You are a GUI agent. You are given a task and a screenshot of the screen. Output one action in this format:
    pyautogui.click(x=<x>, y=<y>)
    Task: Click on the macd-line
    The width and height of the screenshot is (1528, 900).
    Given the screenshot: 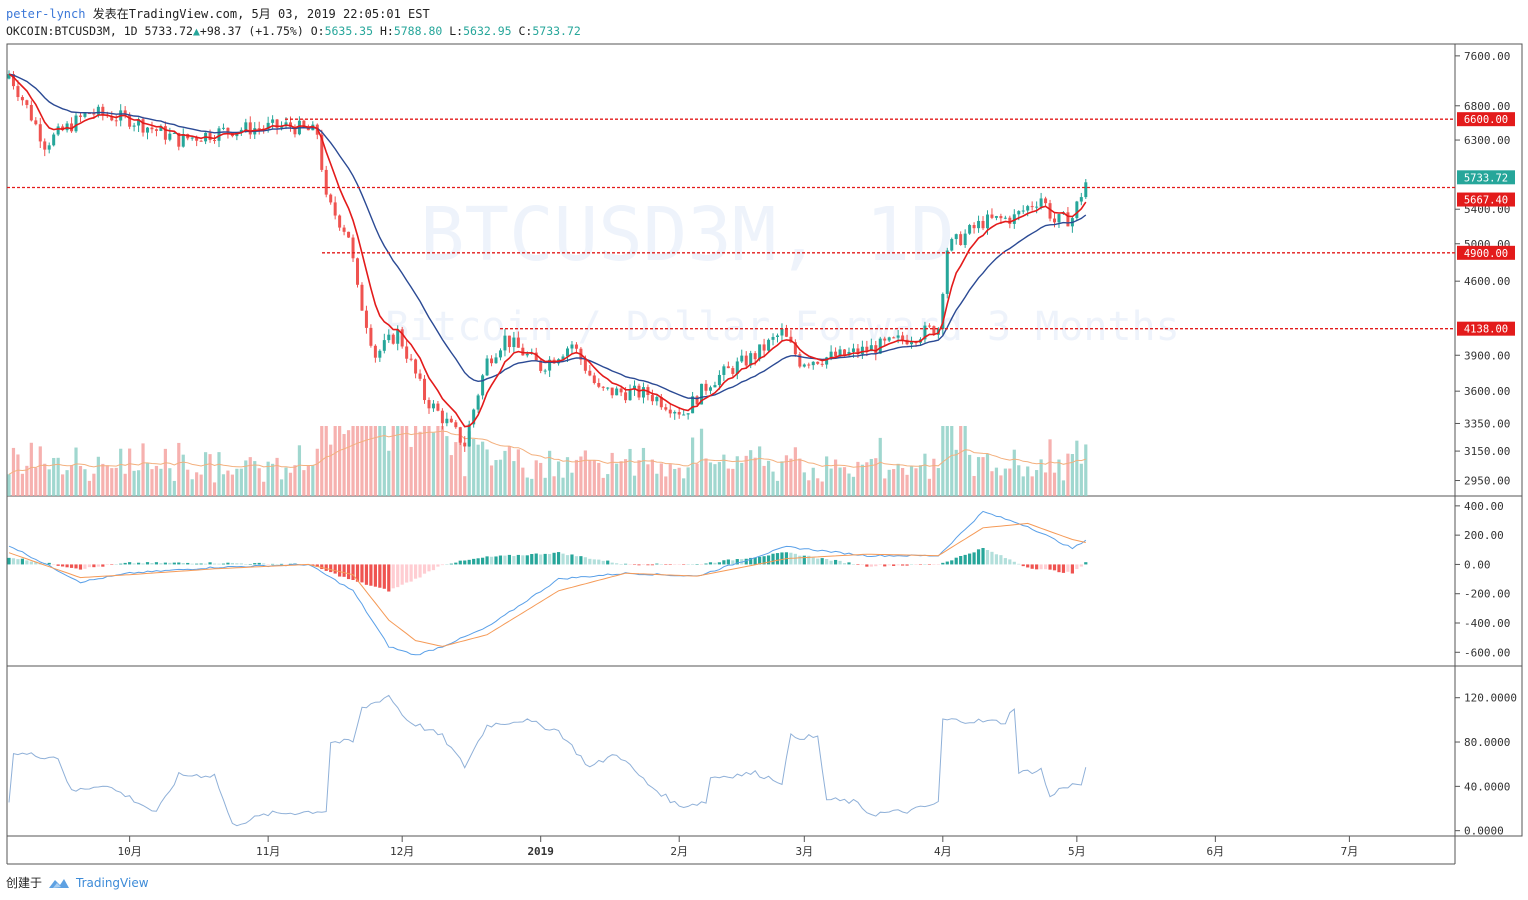 What is the action you would take?
    pyautogui.click(x=547, y=583)
    